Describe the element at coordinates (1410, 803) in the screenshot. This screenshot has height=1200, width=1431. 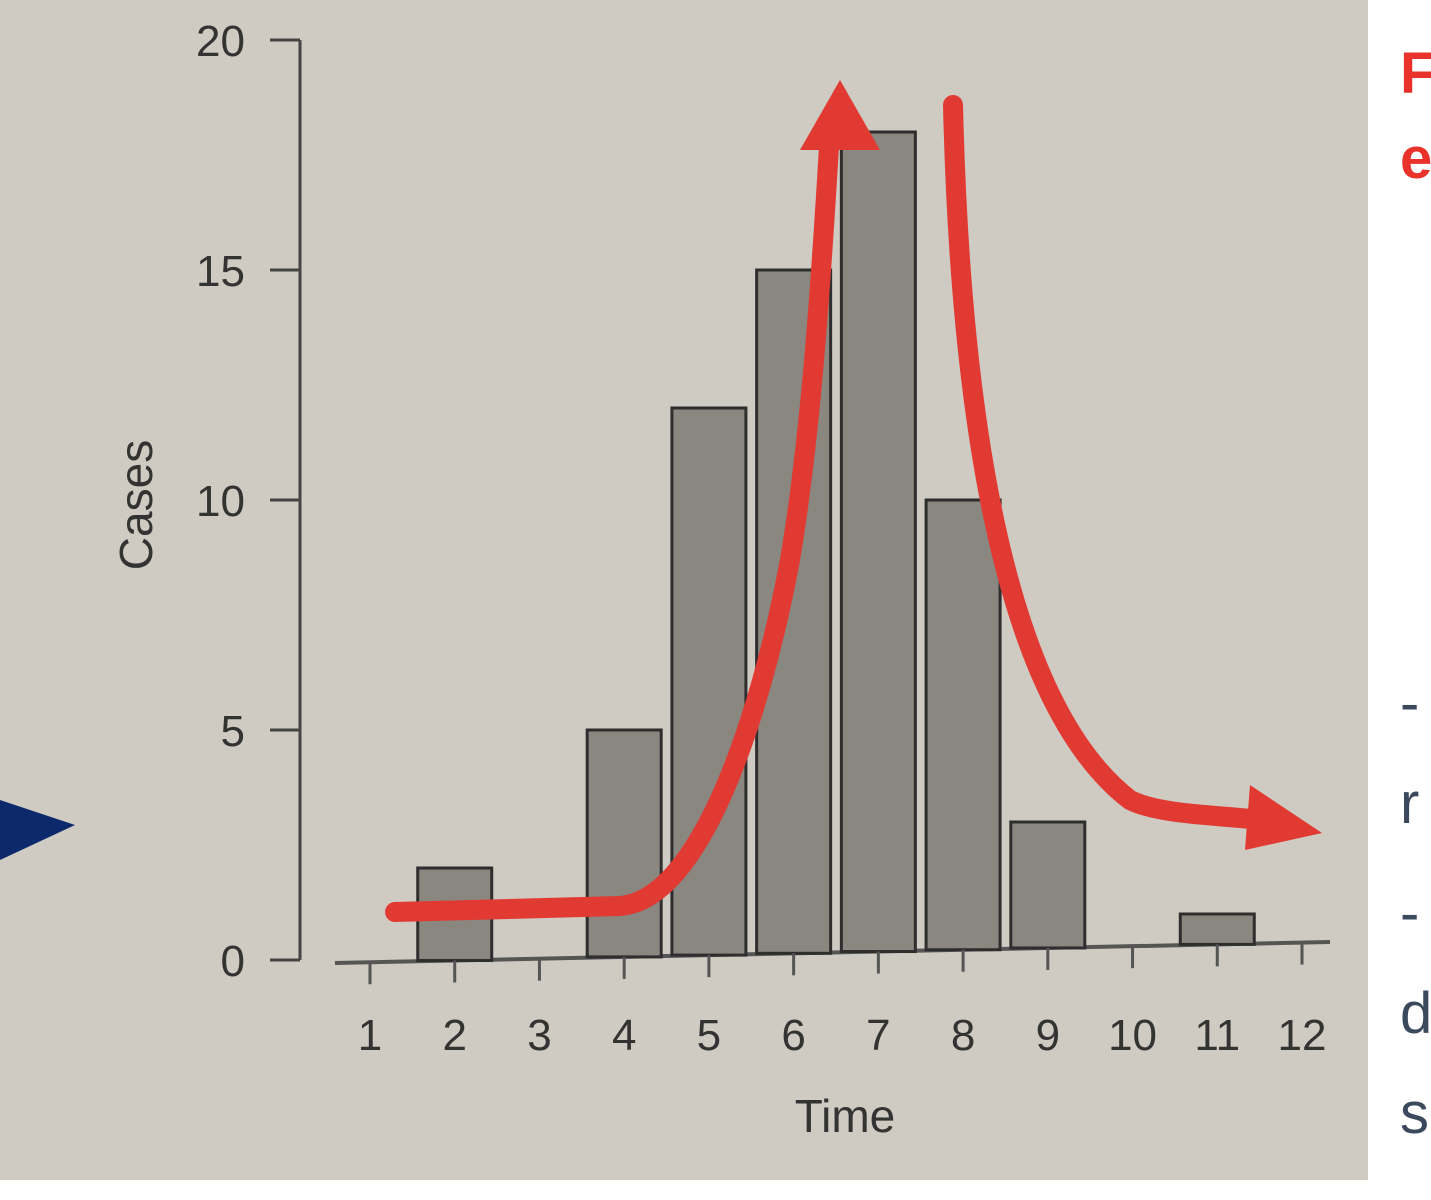
I see `side-text-fragment: r` at that location.